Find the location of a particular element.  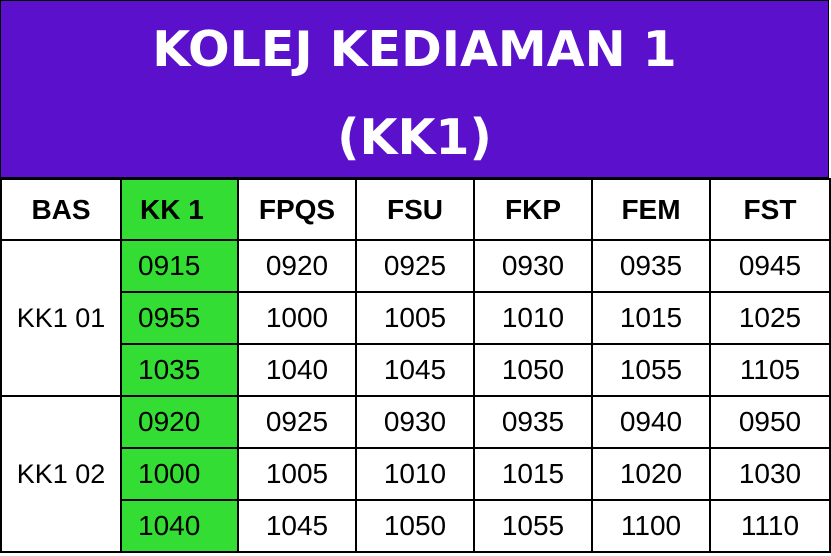

table-row: 1035 1040 1045 1050 1055 1105 is located at coordinates (416, 370).